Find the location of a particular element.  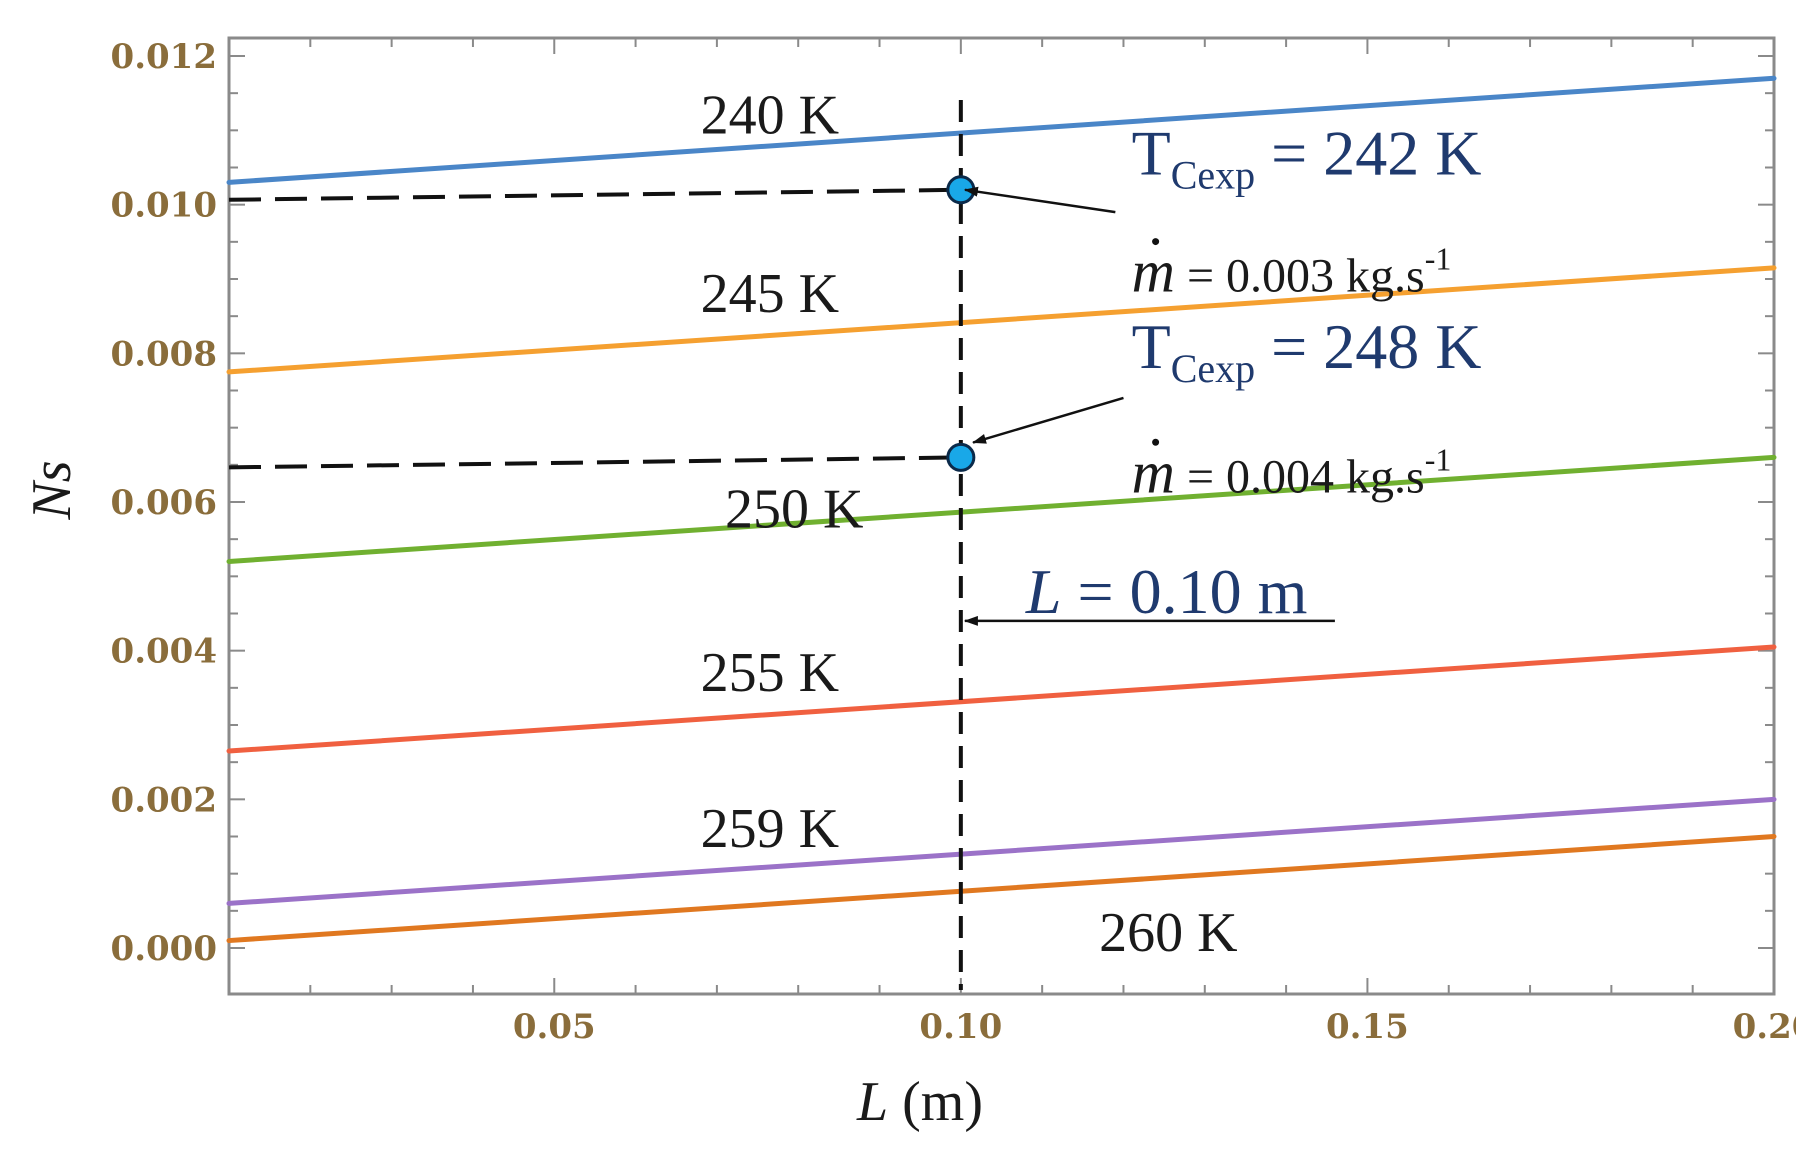

series-label: 259 K is located at coordinates (770, 829).